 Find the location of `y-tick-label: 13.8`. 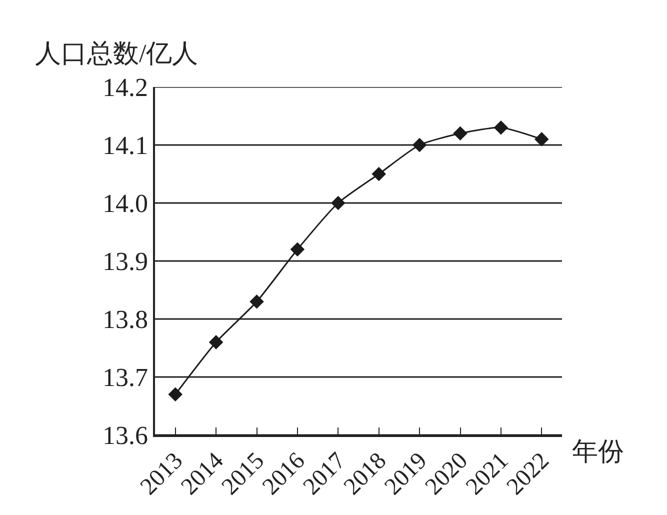

y-tick-label: 13.8 is located at coordinates (125, 319).